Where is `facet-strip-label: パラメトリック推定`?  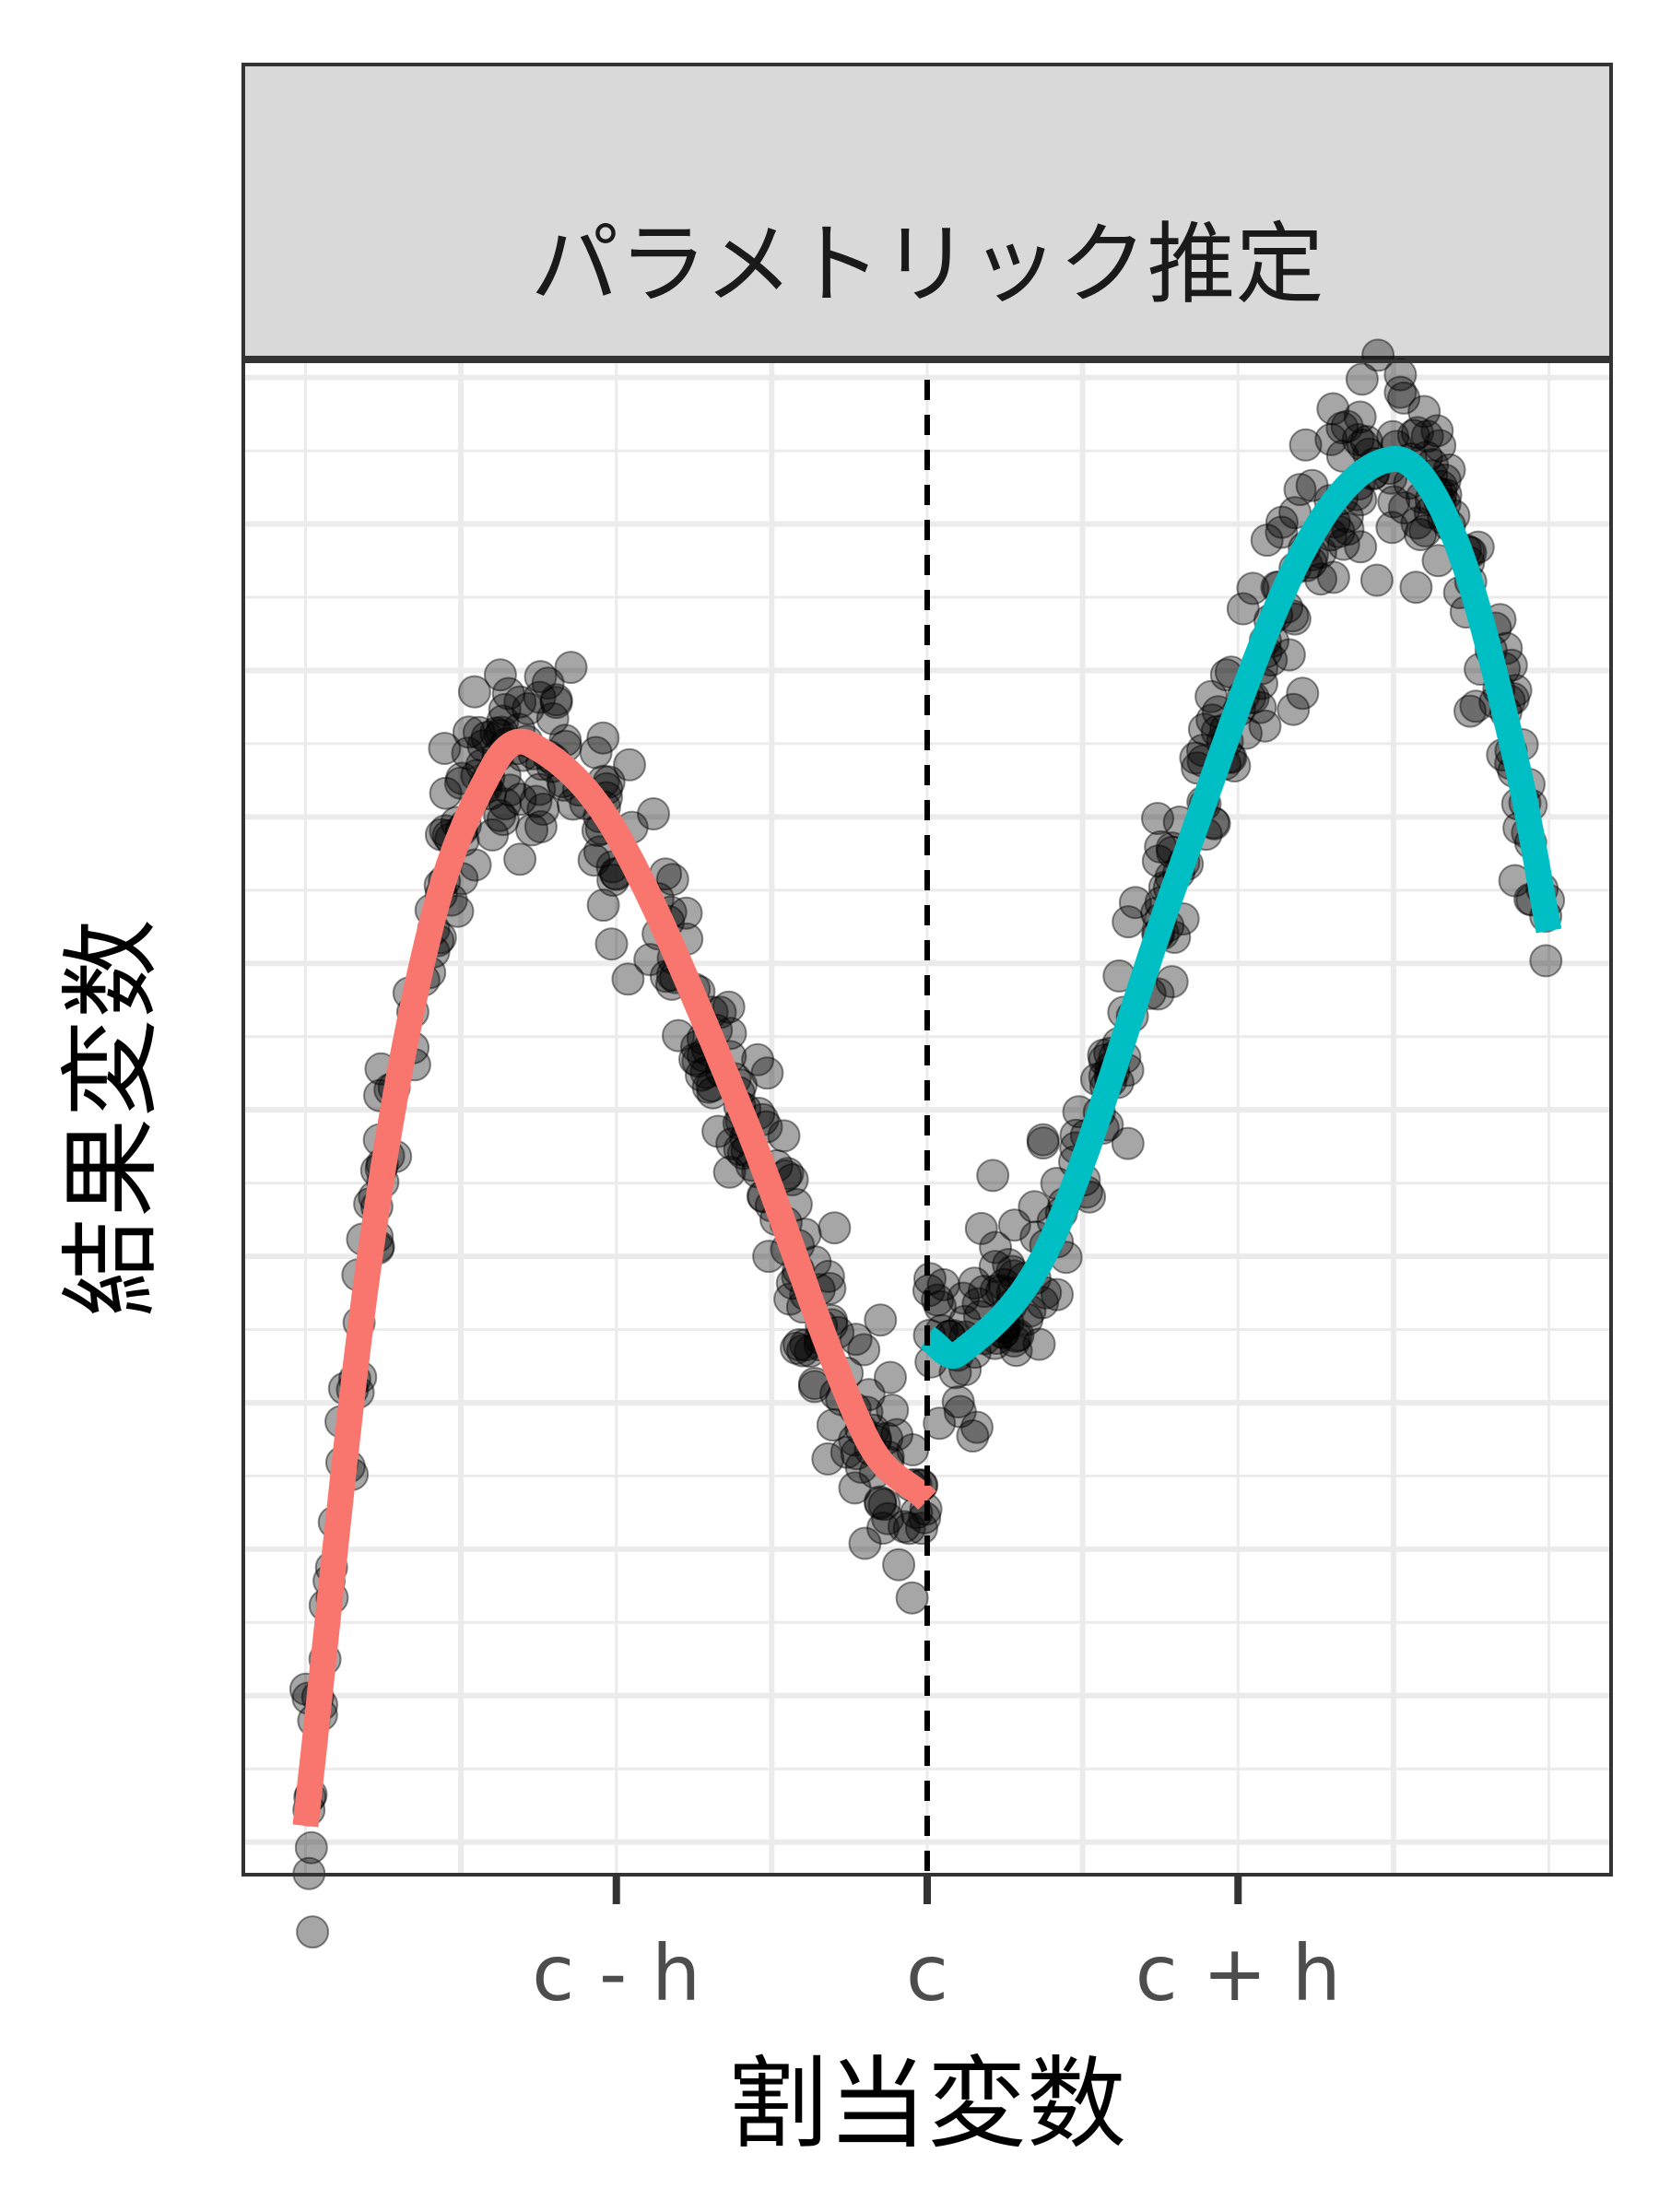 facet-strip-label: パラメトリック推定 is located at coordinates (927, 264).